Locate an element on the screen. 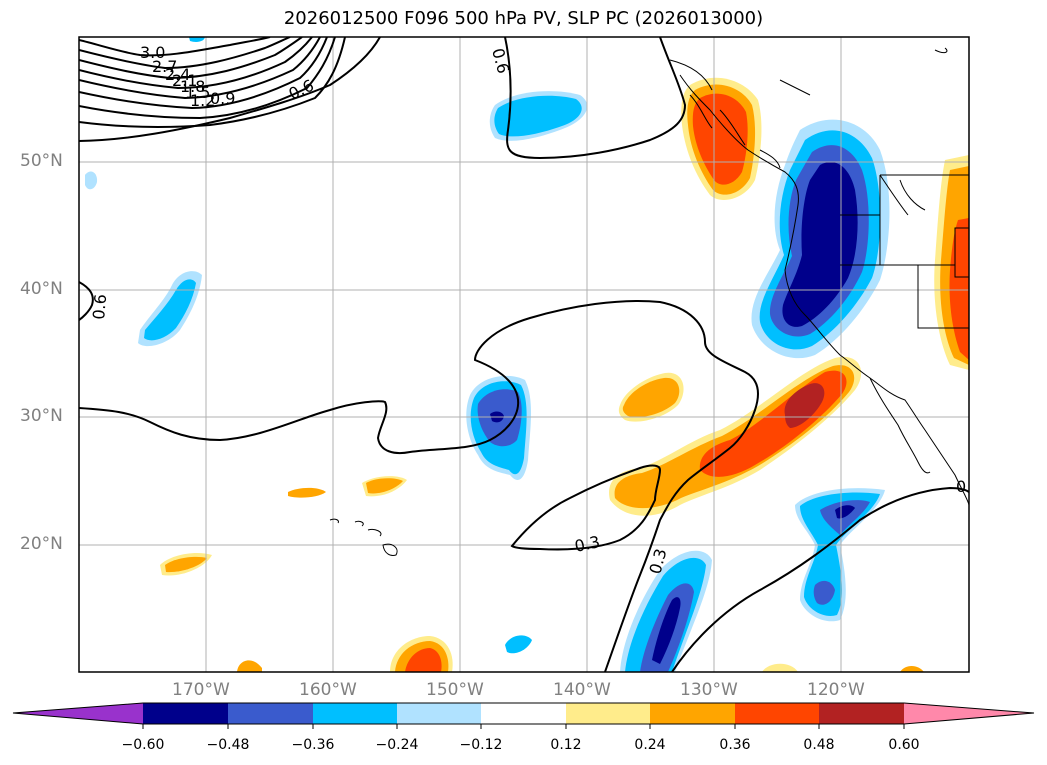 This screenshot has height=765, width=1047. contour-label: 3.0 is located at coordinates (152, 52).